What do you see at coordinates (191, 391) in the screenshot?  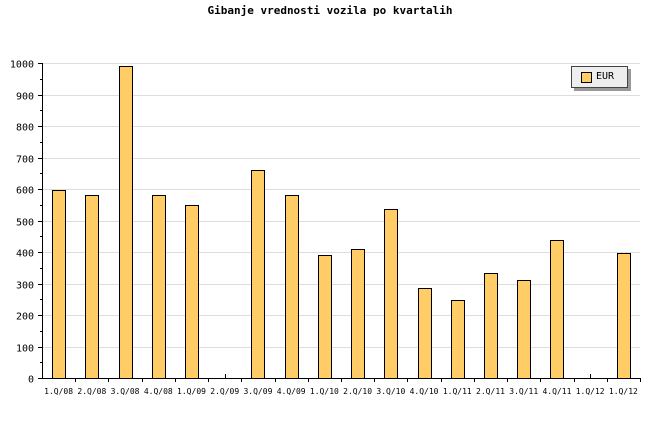 I see `x-tick-label: 1.Q/09` at bounding box center [191, 391].